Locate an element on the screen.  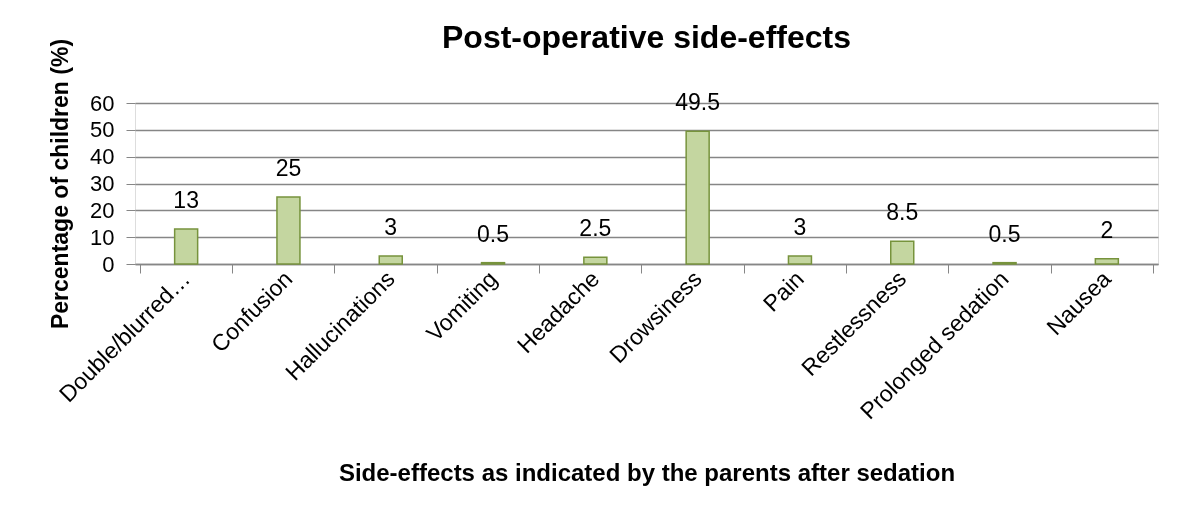
data-label: 13 is located at coordinates (186, 200).